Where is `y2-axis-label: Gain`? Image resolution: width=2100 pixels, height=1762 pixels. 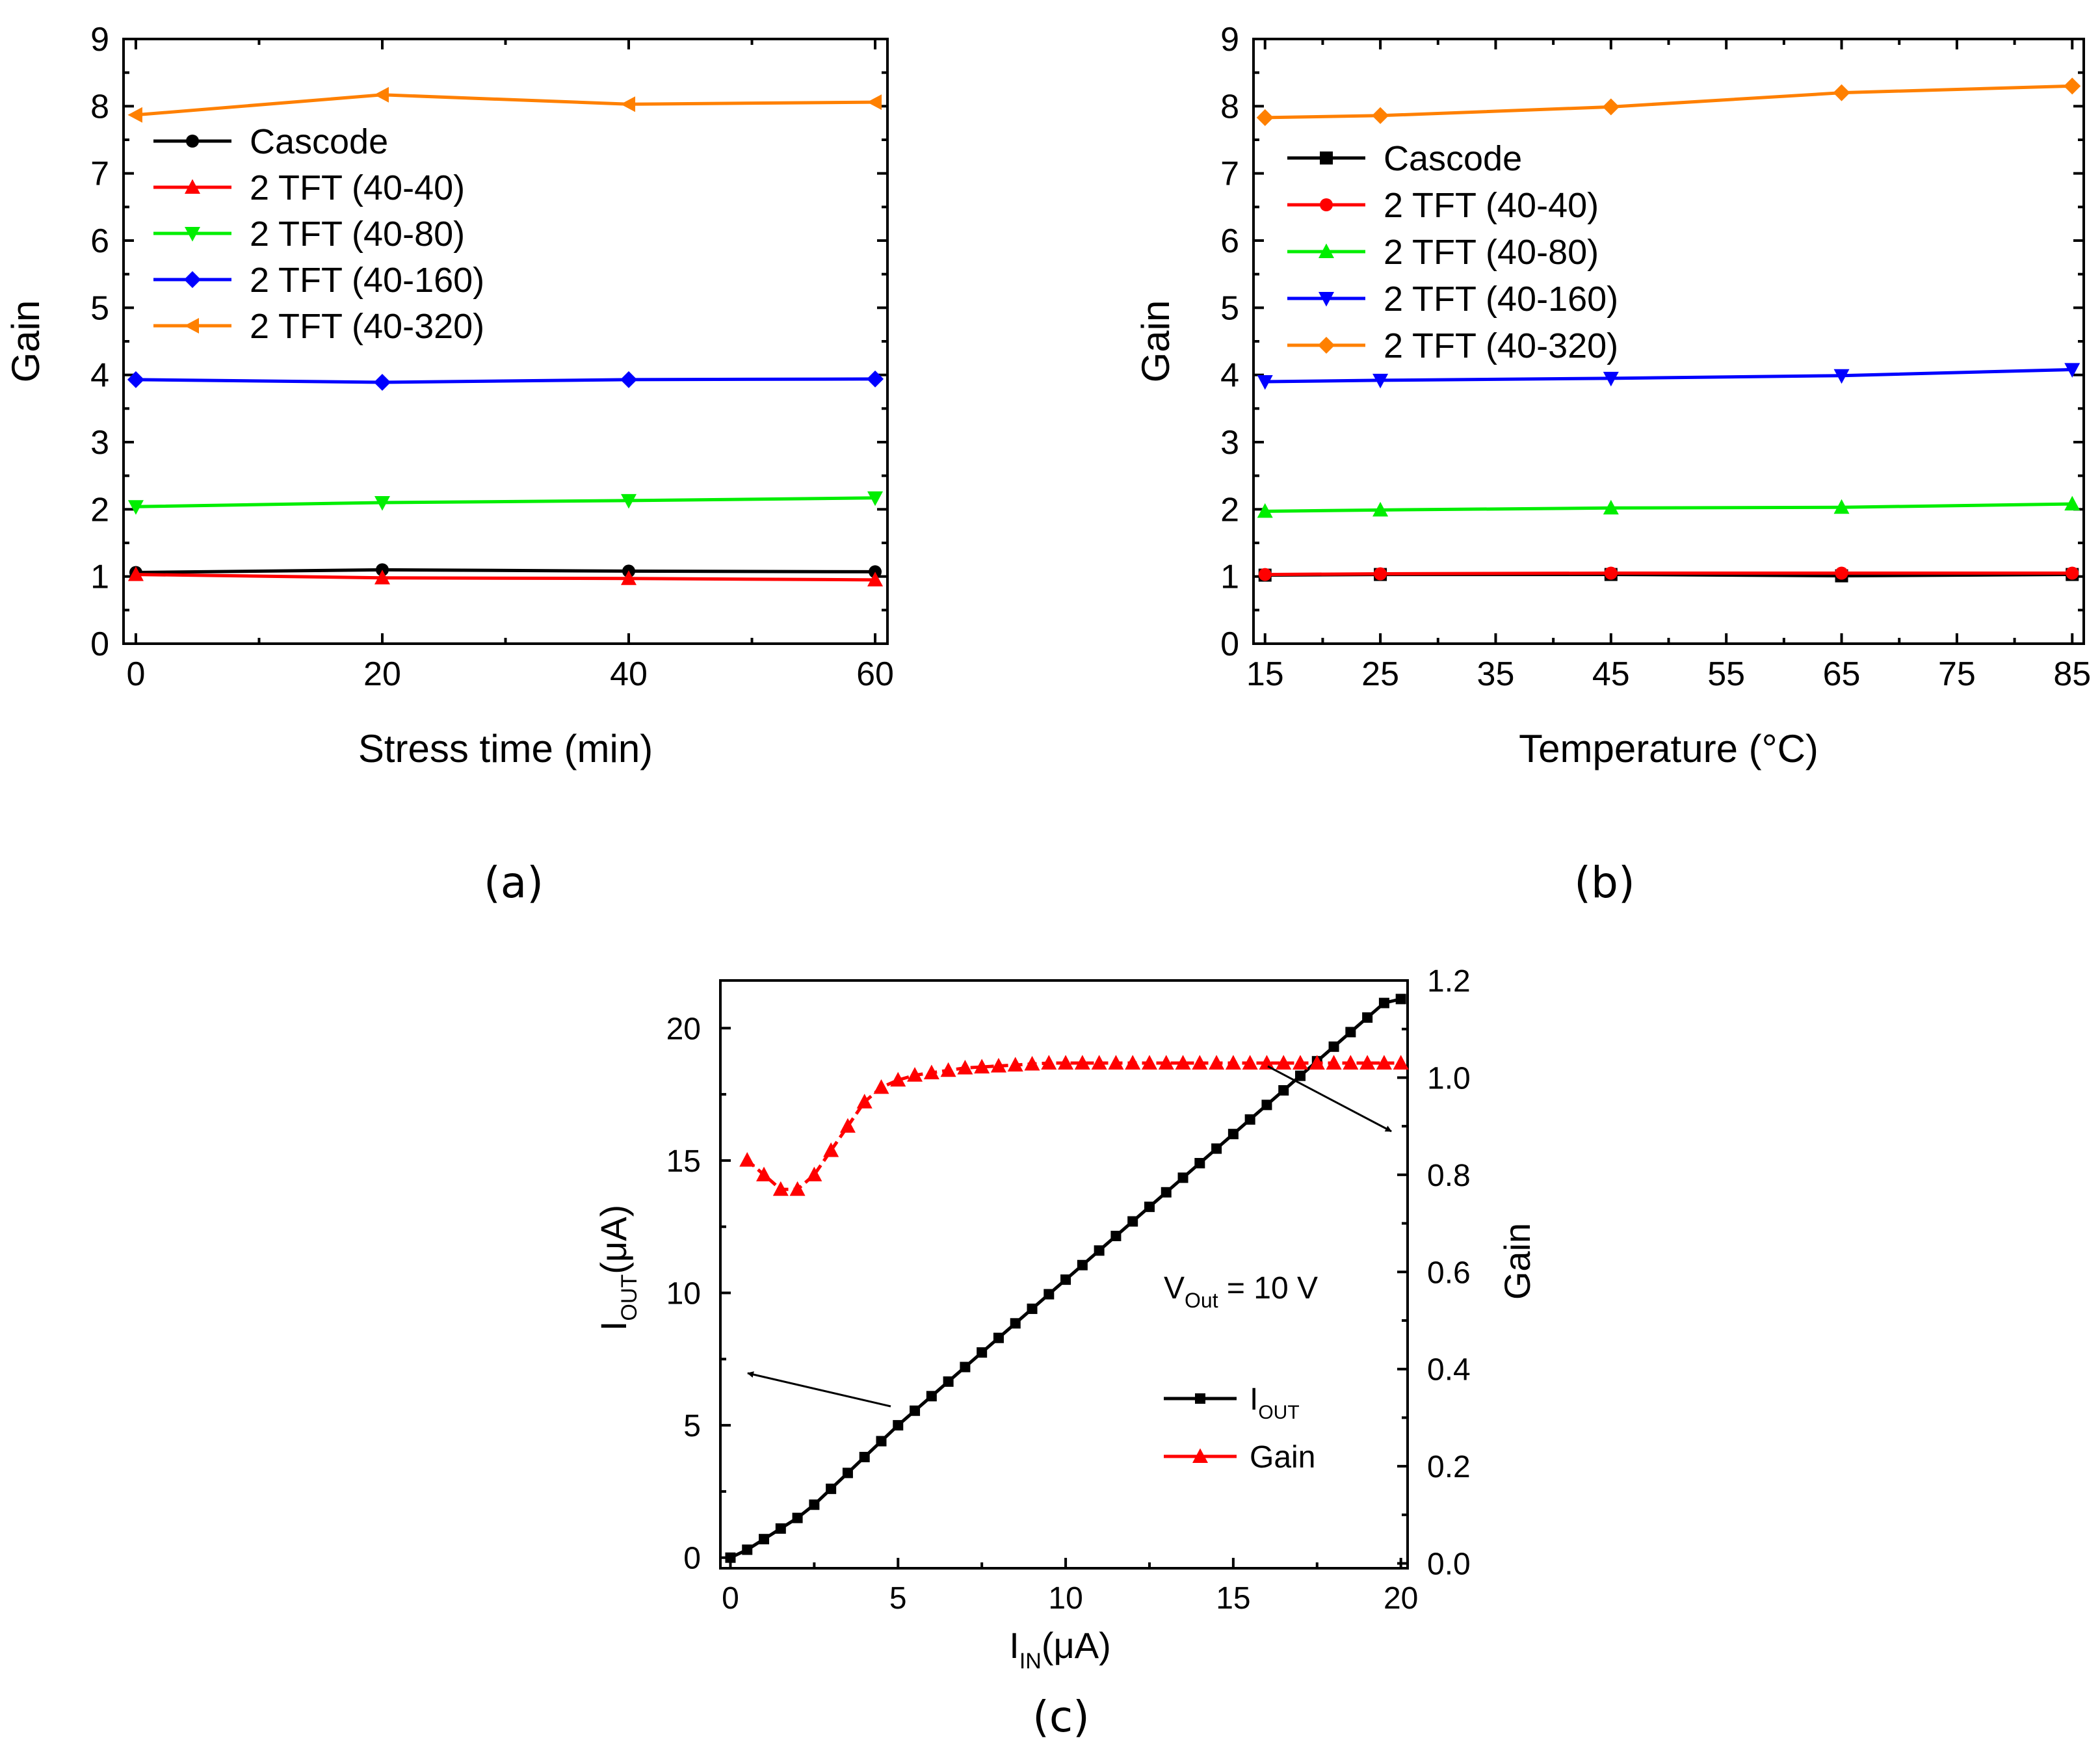
y2-axis-label: Gain is located at coordinates (1517, 1261).